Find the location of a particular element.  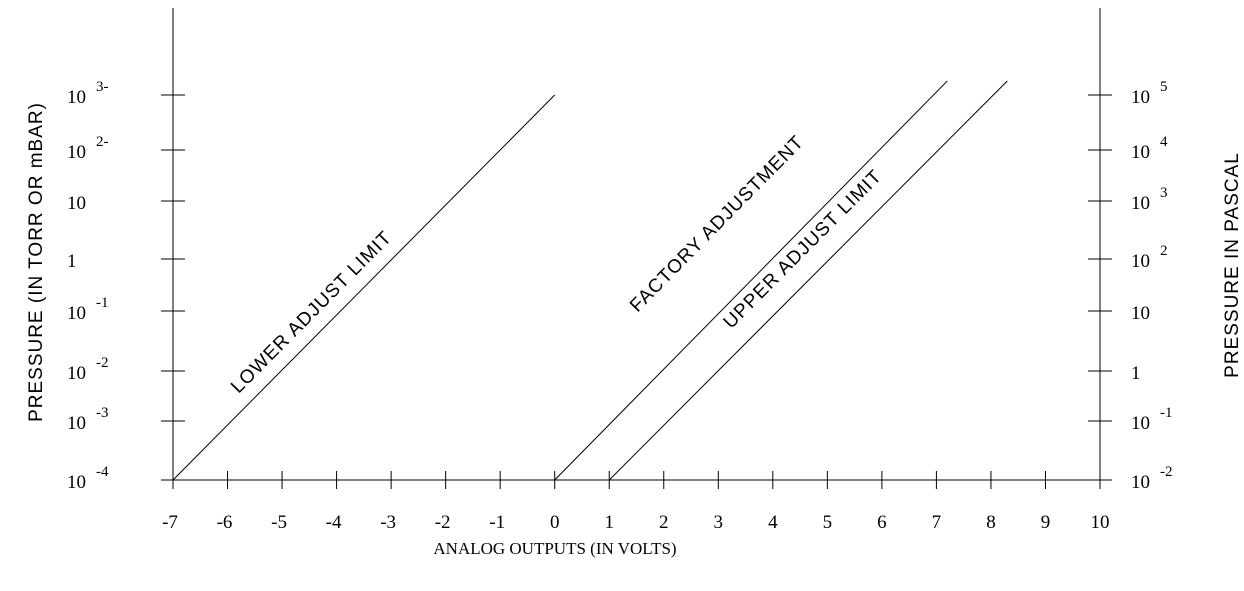

x-tick-label: -5 is located at coordinates (279, 522).